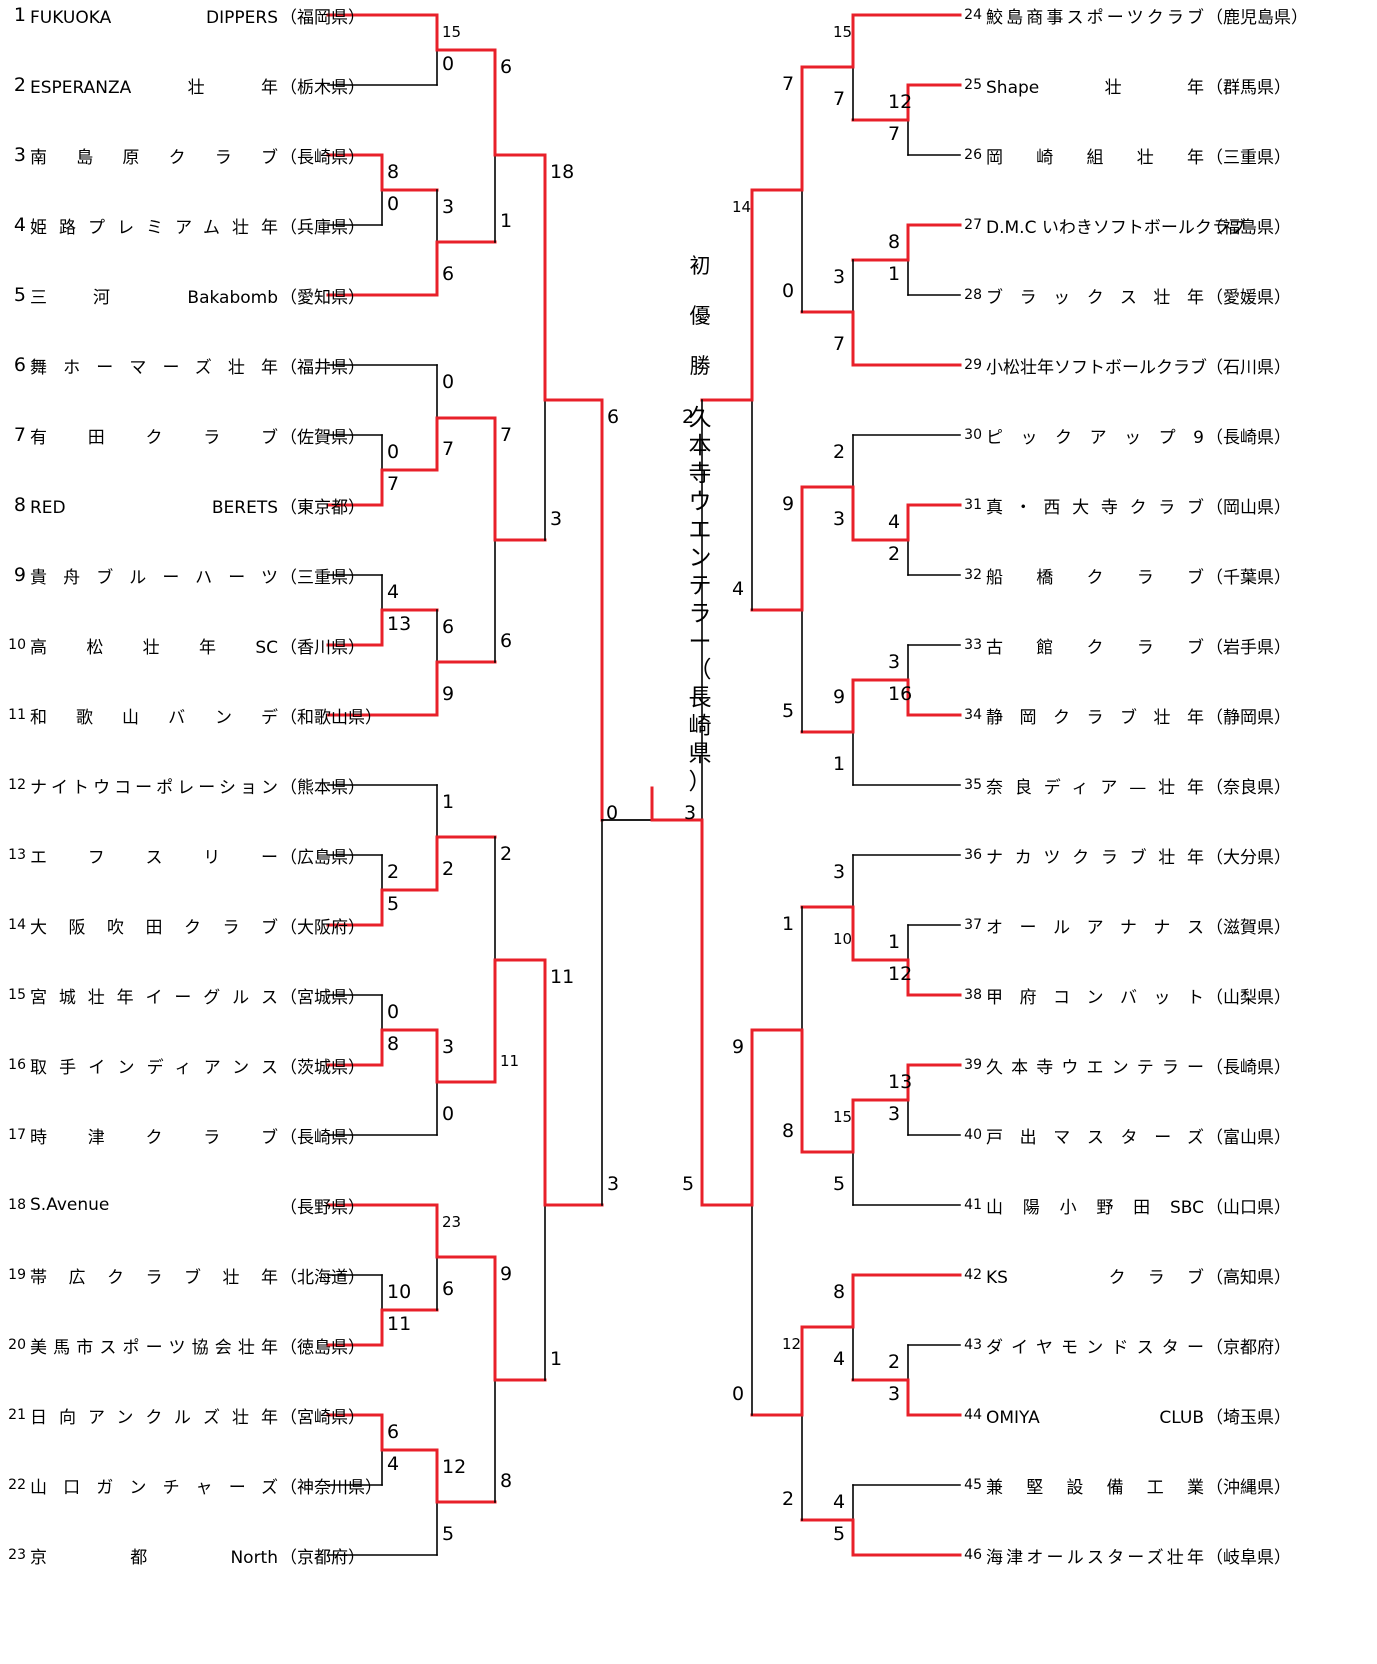  What do you see at coordinates (700, 266) in the screenshot?
I see `champion-char: 初` at bounding box center [700, 266].